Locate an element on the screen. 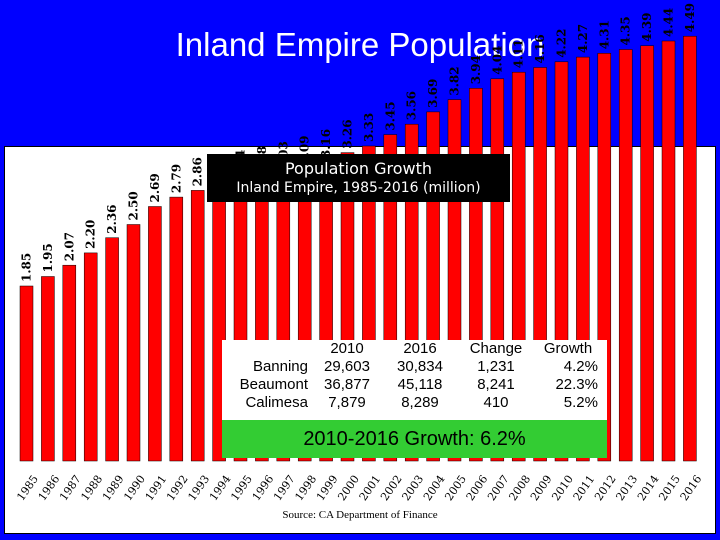 The image size is (720, 540). table-cell: 7,879 is located at coordinates (347, 402).